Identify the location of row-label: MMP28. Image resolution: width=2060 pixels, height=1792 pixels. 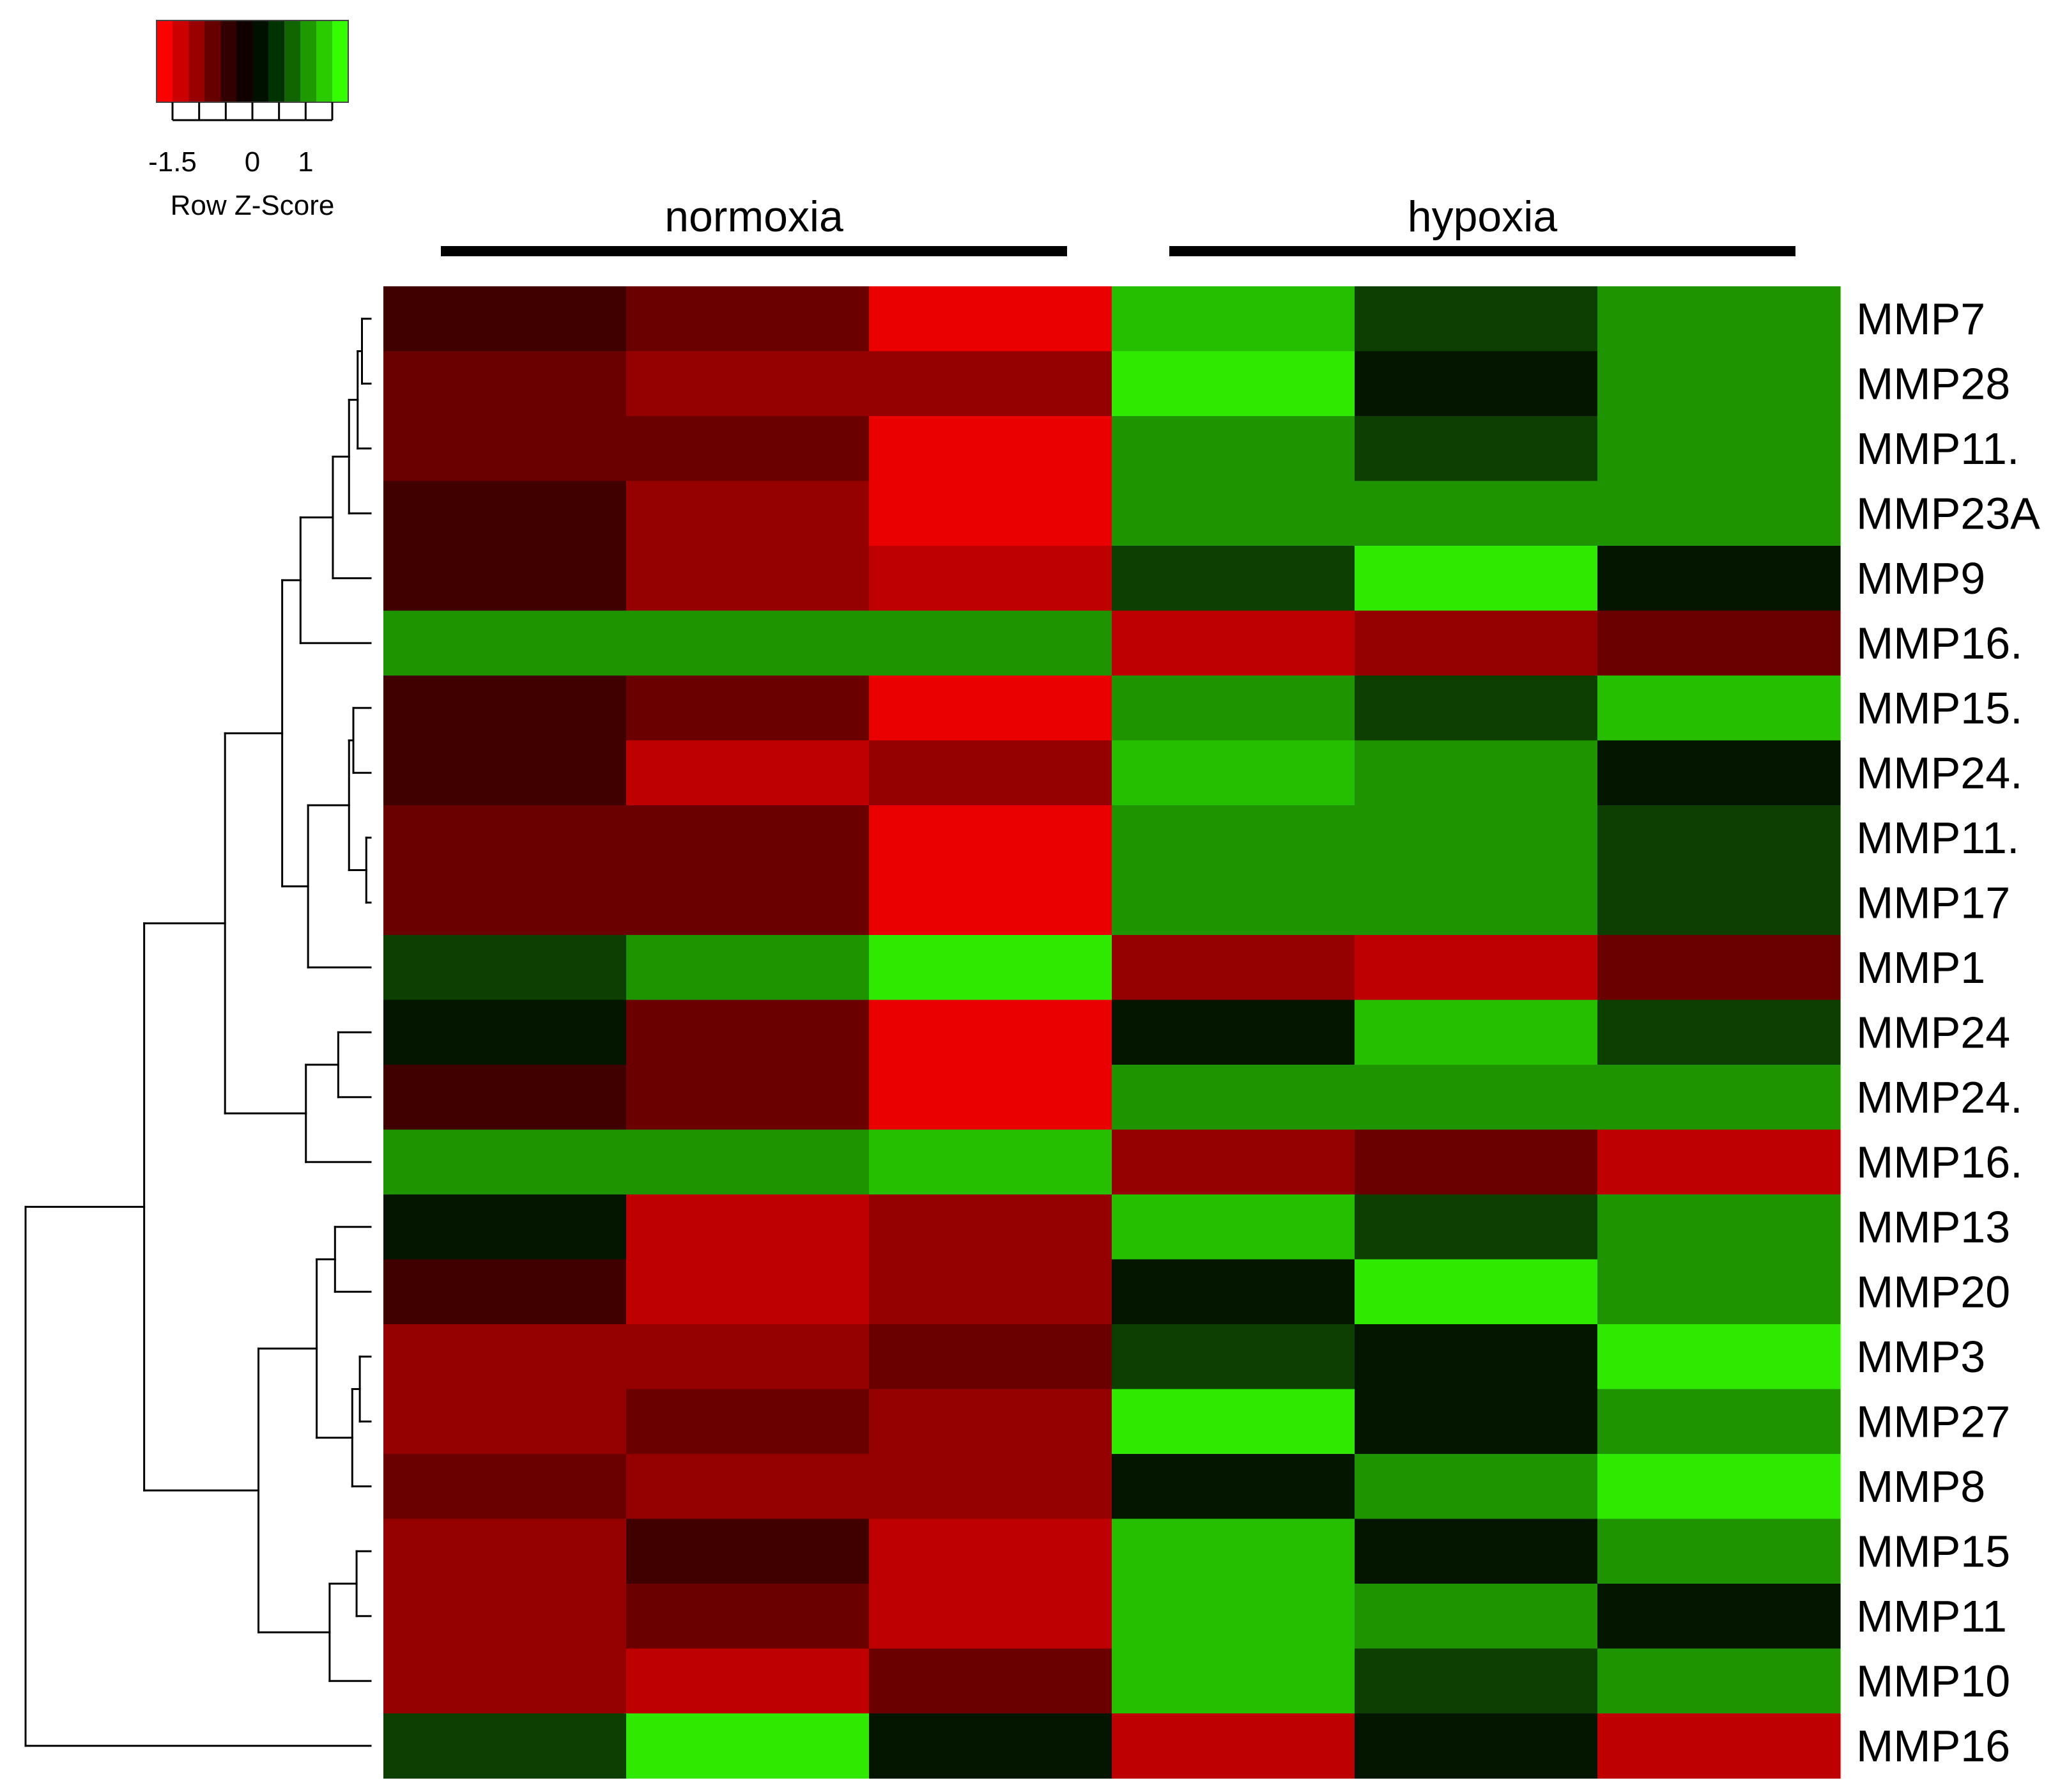
(1933, 383).